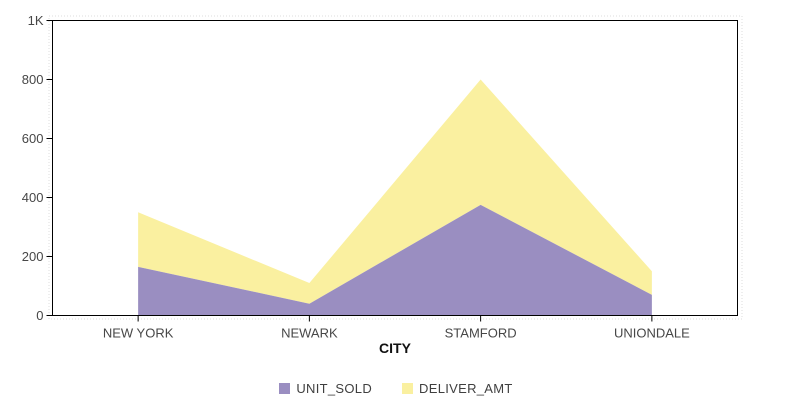  What do you see at coordinates (408, 388) in the screenshot?
I see `legend-swatch-deliver-amt-icon` at bounding box center [408, 388].